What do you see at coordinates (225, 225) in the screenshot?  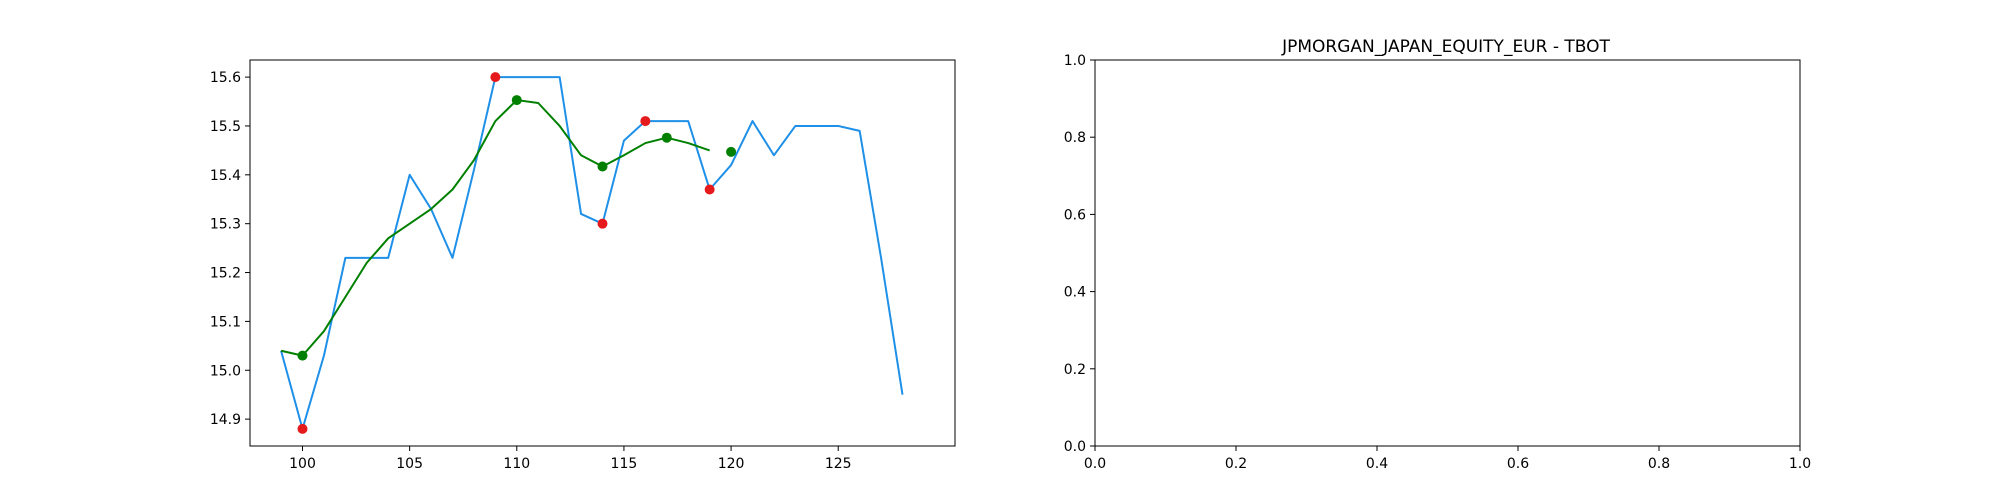 I see `y-tick-label: 15.3` at bounding box center [225, 225].